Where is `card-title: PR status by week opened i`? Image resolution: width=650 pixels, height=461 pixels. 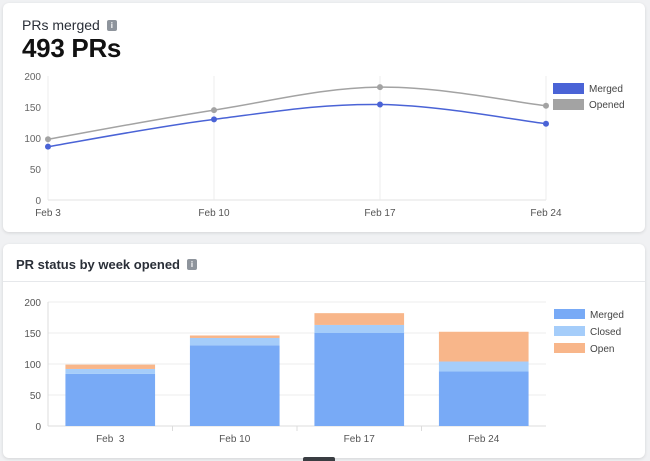 card-title: PR status by week opened i is located at coordinates (106, 264).